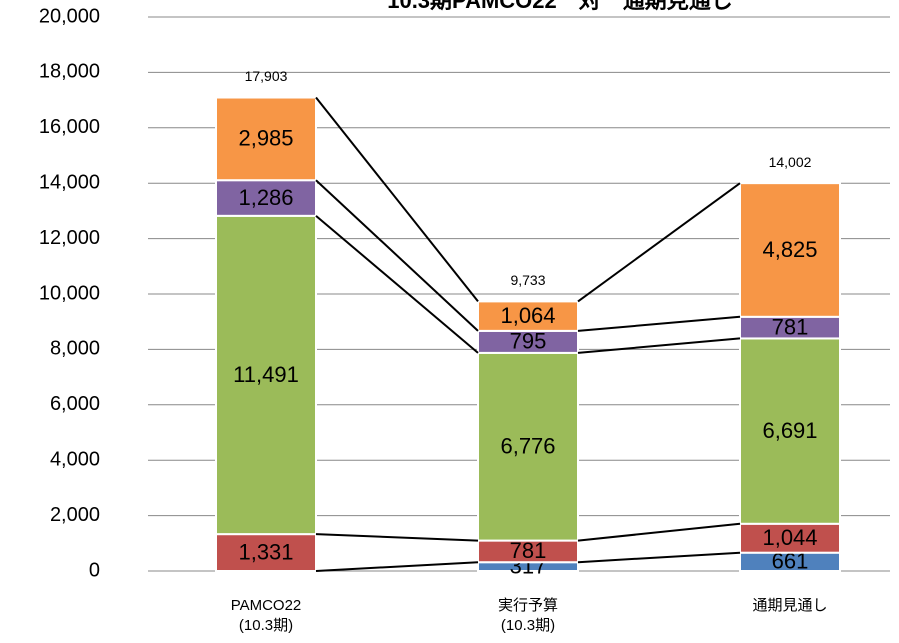  Describe the element at coordinates (69, 182) in the screenshot. I see `y-tick-label: 14,000` at that location.